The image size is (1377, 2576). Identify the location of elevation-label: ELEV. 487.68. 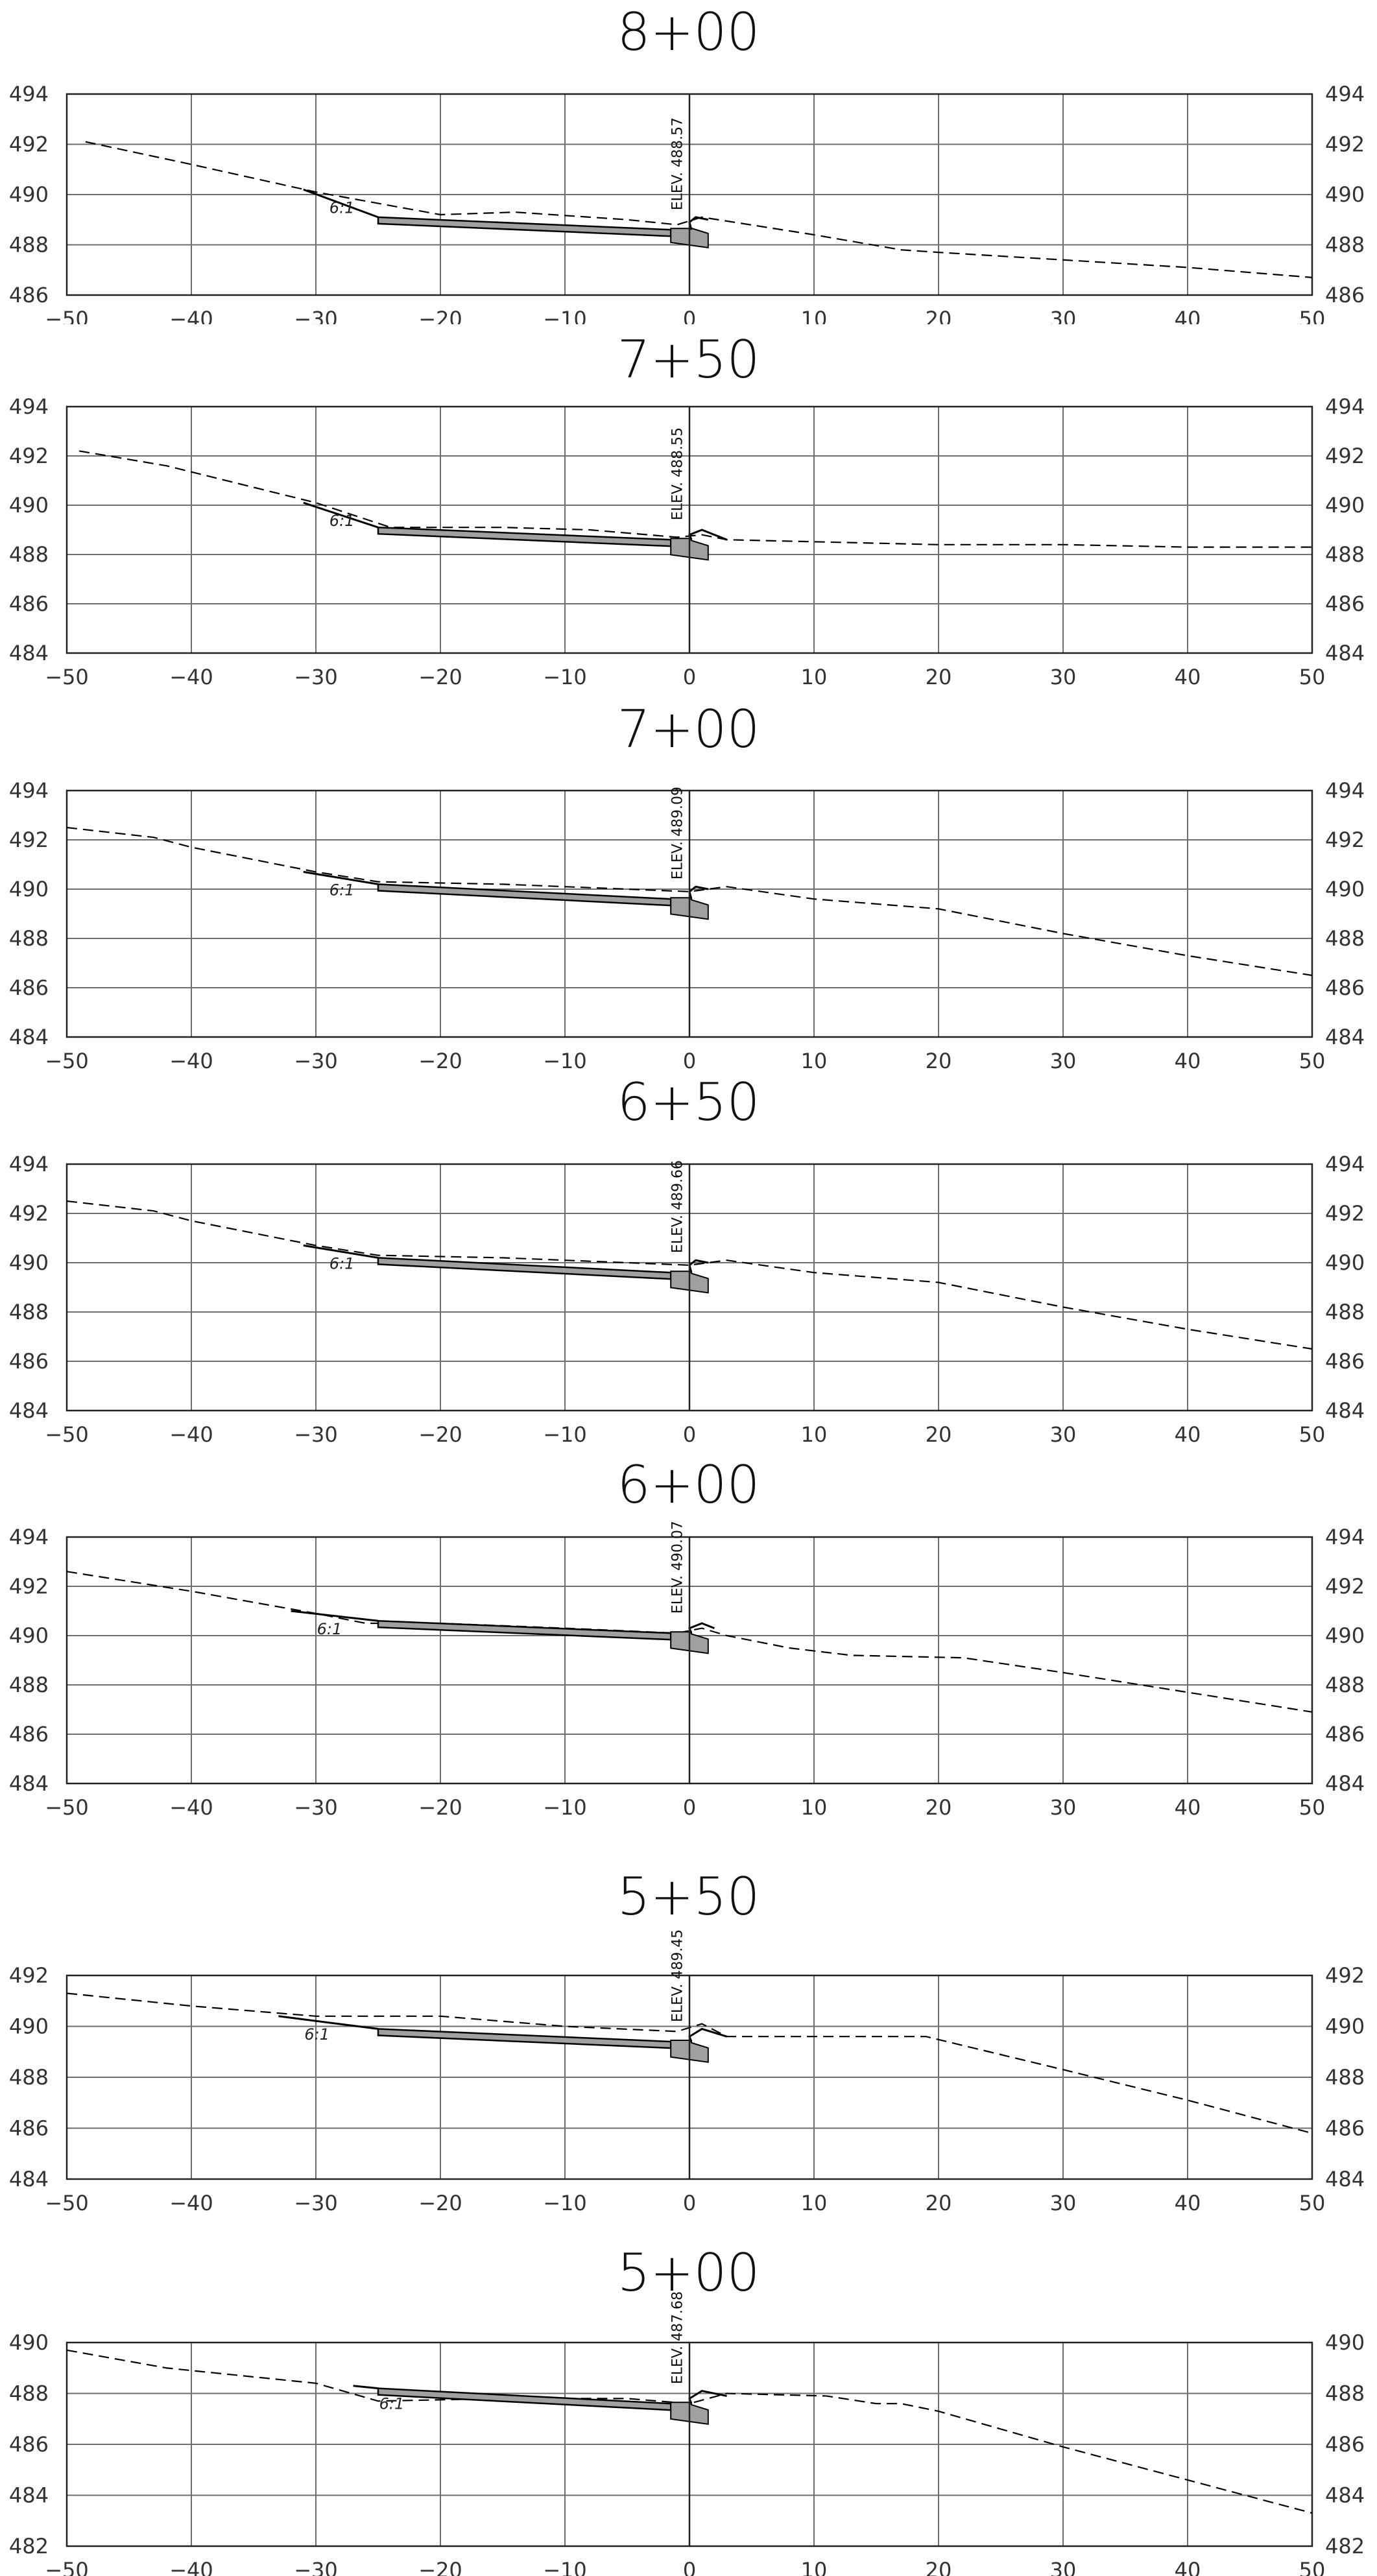
(678, 2337).